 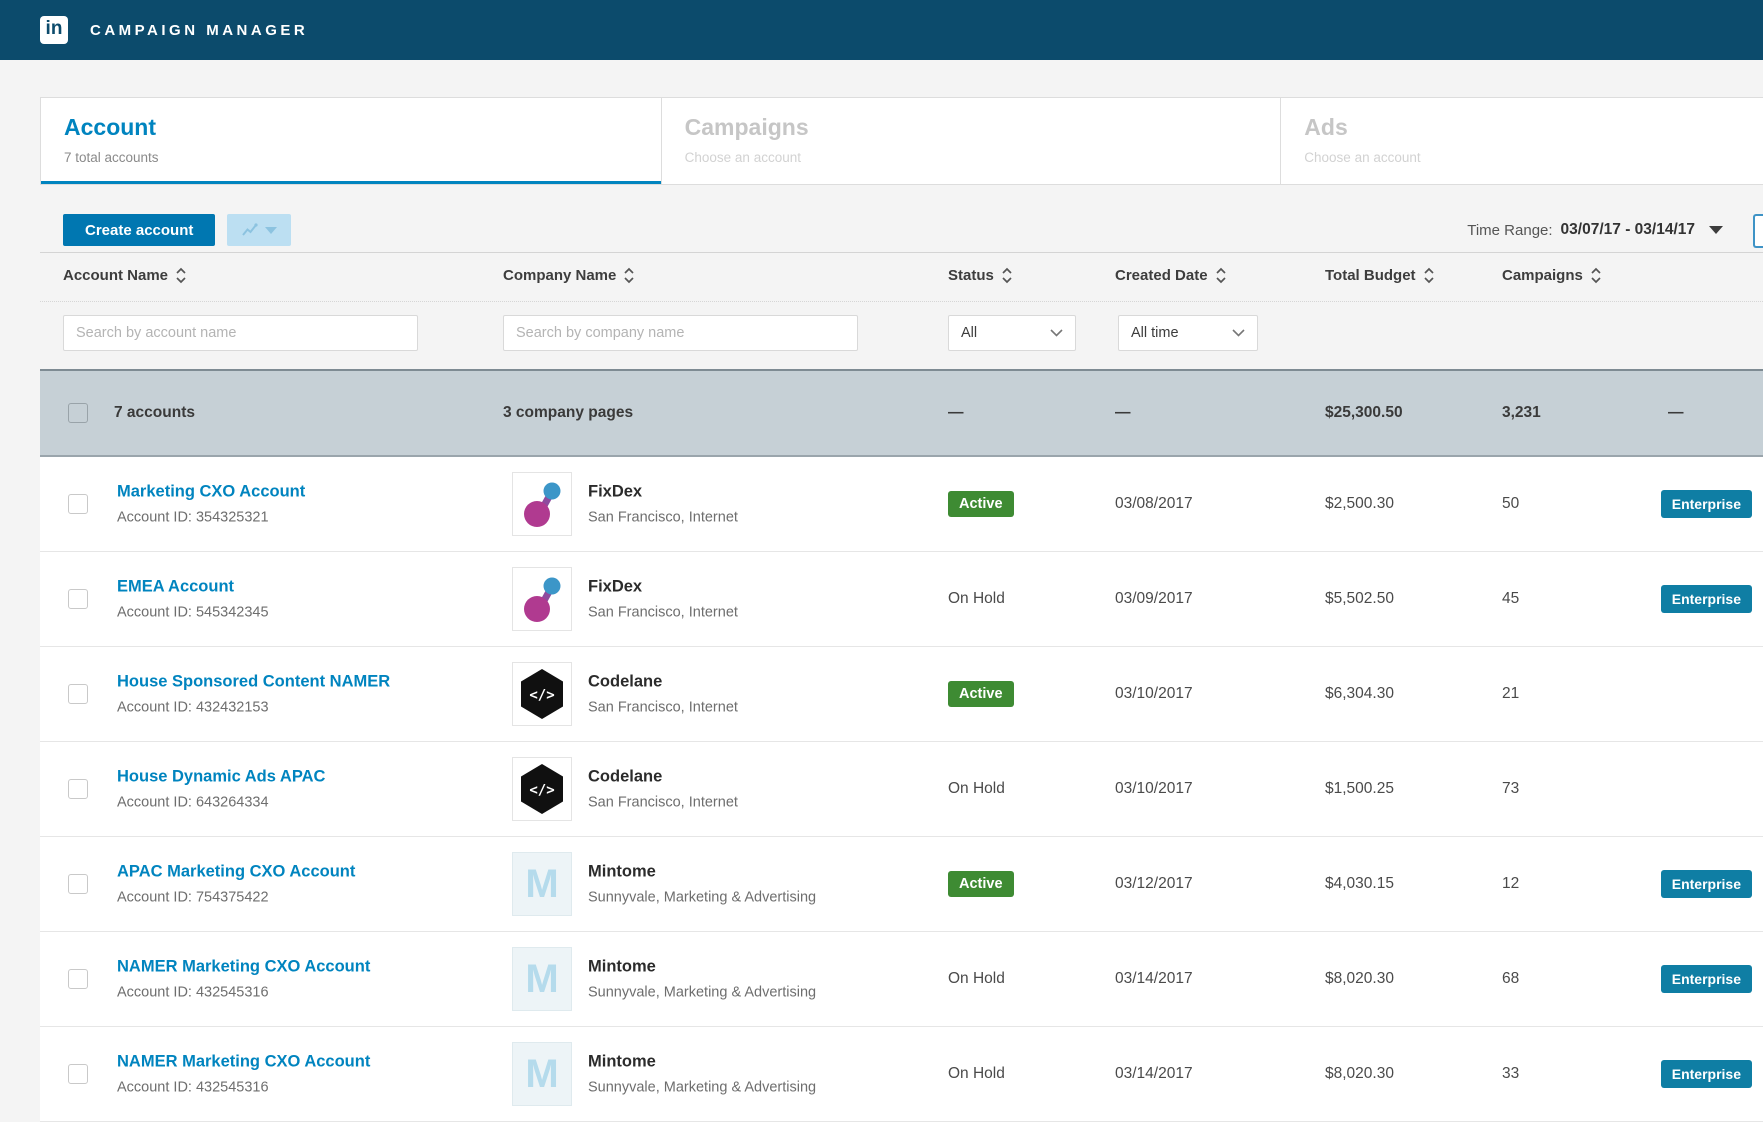 What do you see at coordinates (1359, 503) in the screenshot?
I see `total-budget-cell: $2,500.30` at bounding box center [1359, 503].